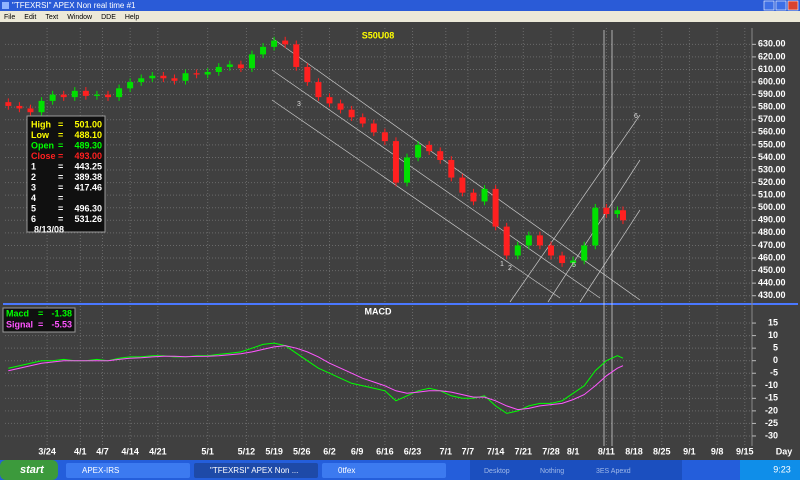 Image resolution: width=800 pixels, height=480 pixels. Describe the element at coordinates (636, 116) in the screenshot. I see `annotation: 6` at that location.